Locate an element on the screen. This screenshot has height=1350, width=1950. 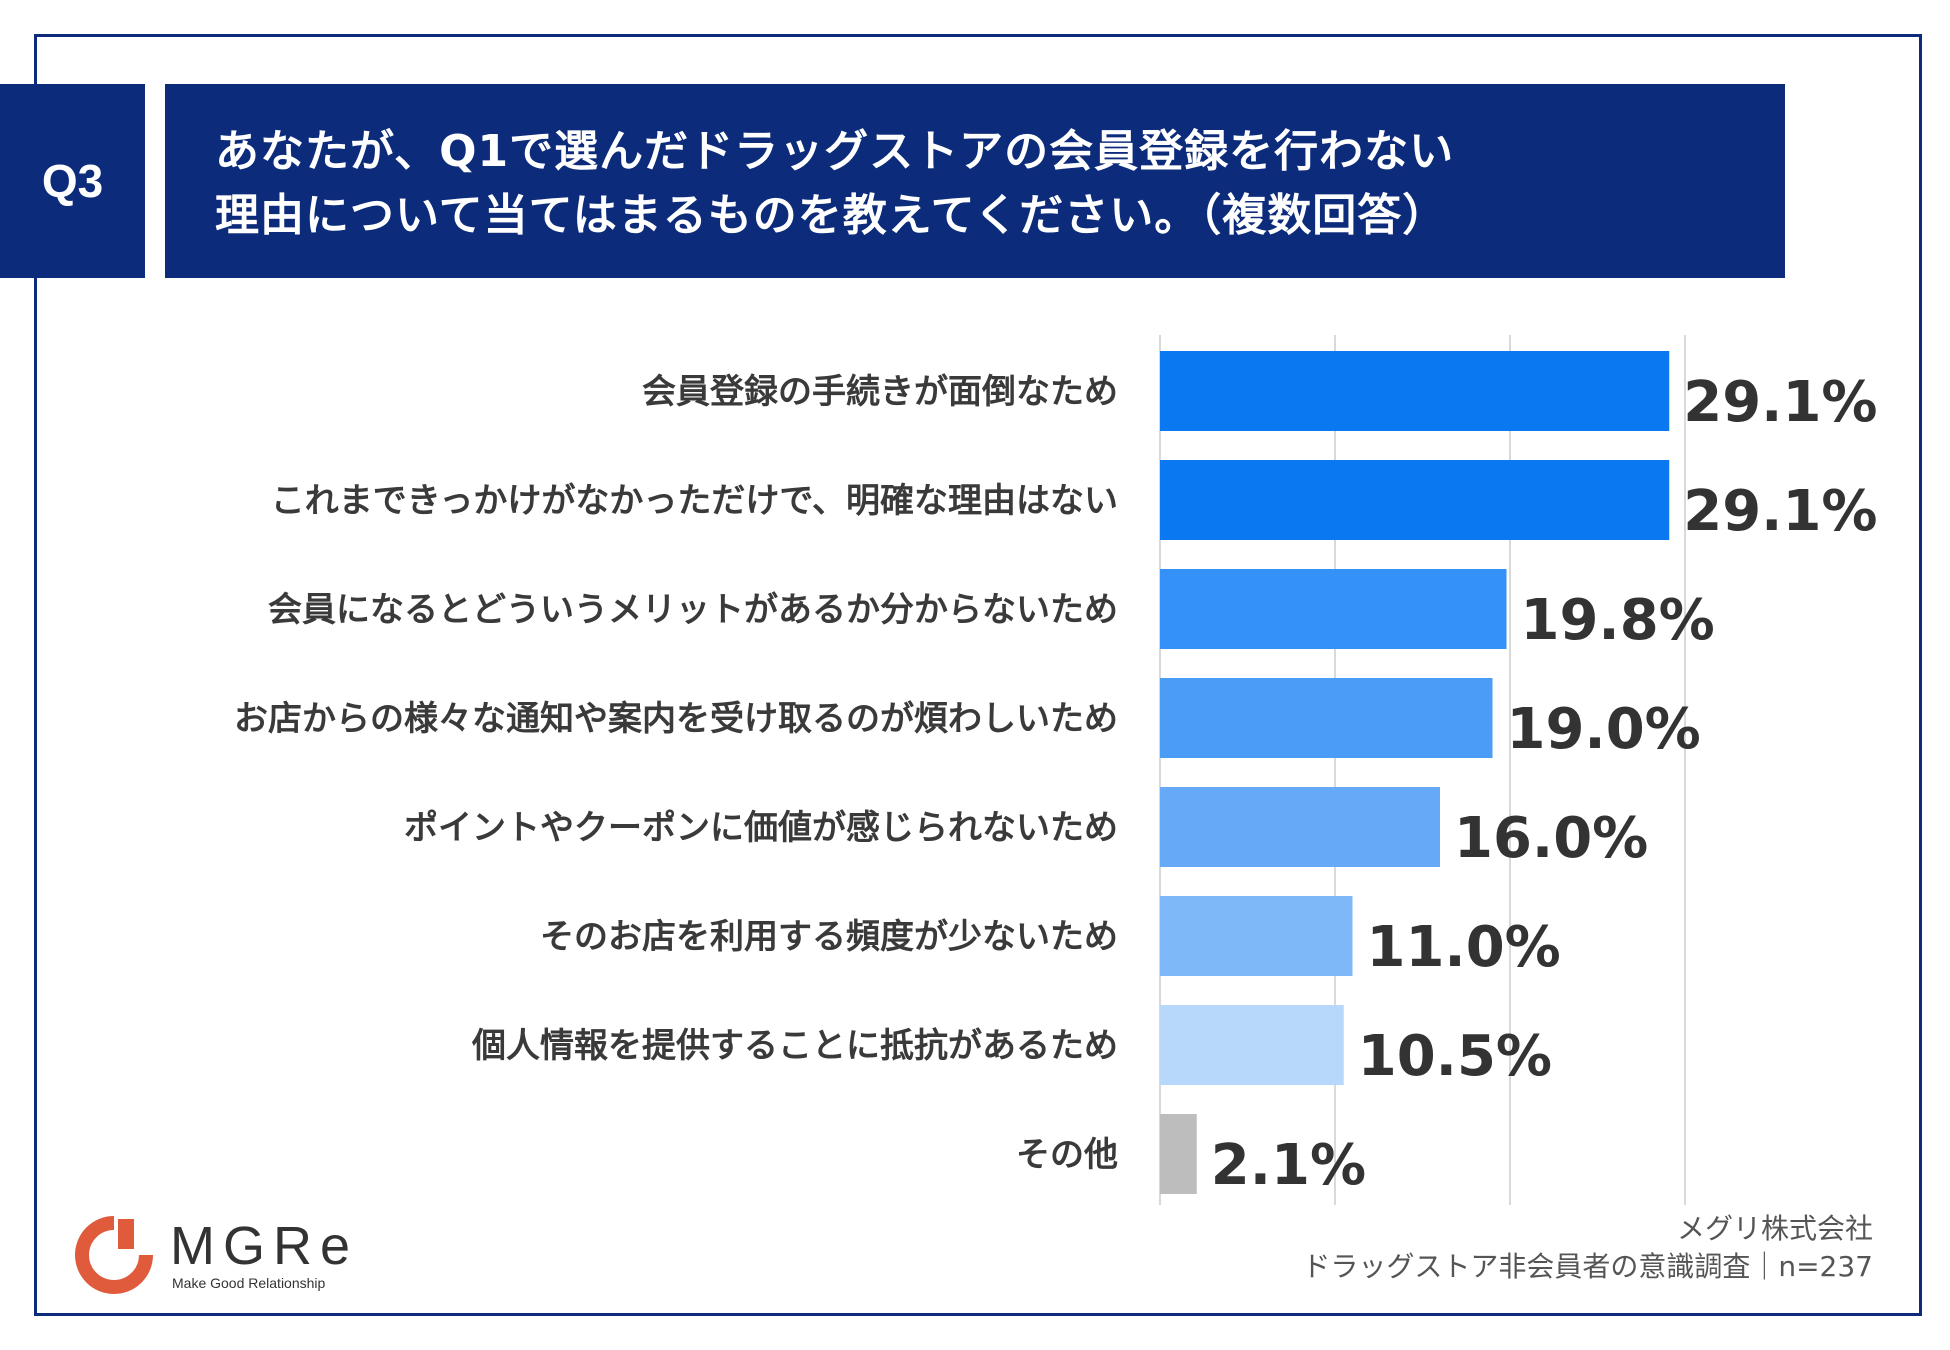
source-note: メグリ株式会社 ドラッグストア非会員者の意識調査｜n=237 is located at coordinates (1587, 1248).